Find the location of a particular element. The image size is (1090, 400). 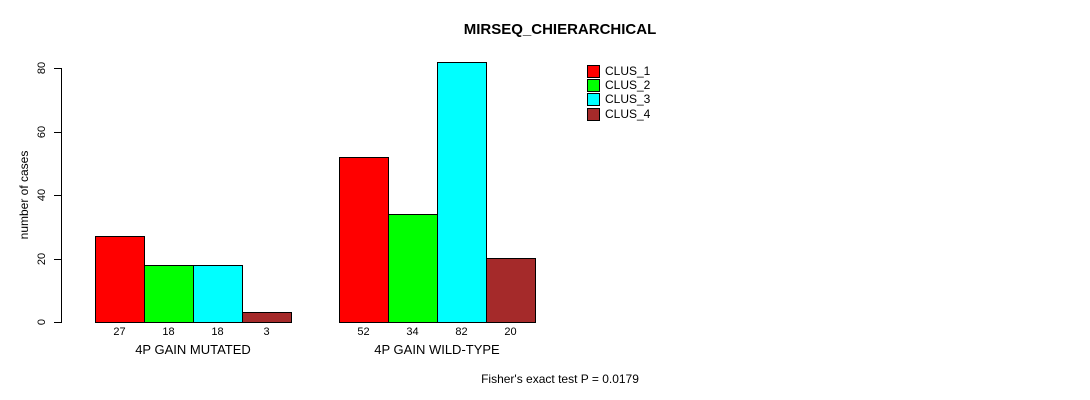

y-axis-label: number of cases is located at coordinates (24, 195).